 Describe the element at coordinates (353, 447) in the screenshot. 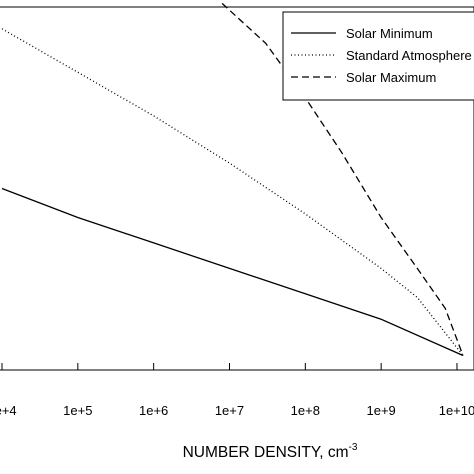

I see `x-axis-title-superscript: -3` at that location.